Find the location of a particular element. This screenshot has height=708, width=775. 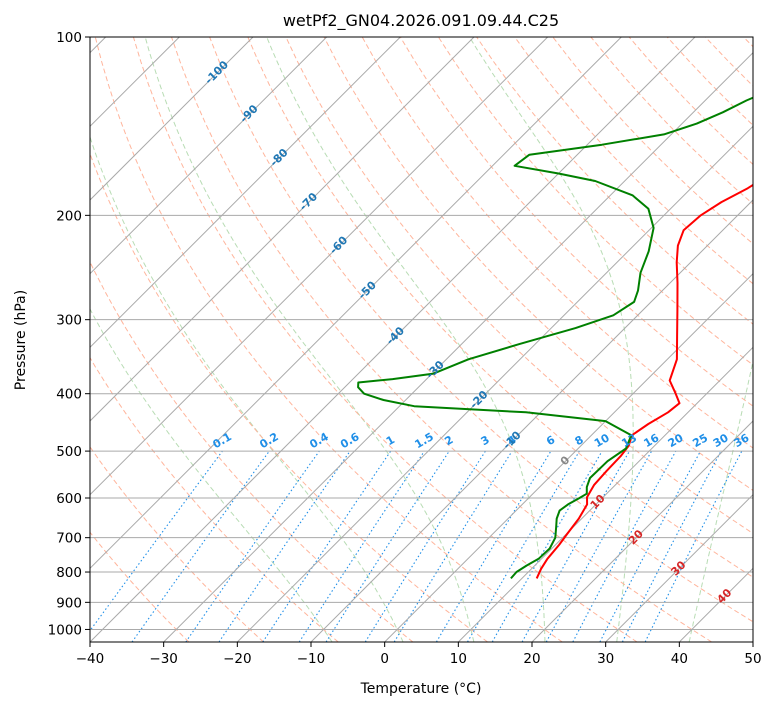

y-axis-label: Pressure (hPa) is located at coordinates (21, 340).